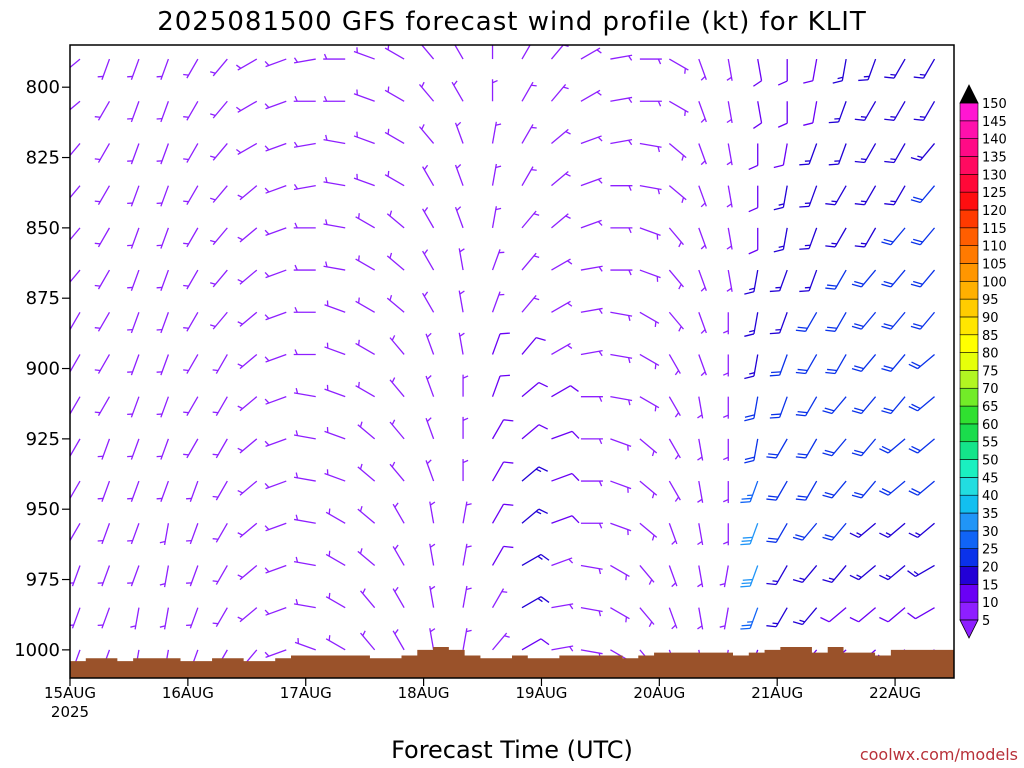  I want to click on x-tick-label: 21AUG, so click(777, 693).